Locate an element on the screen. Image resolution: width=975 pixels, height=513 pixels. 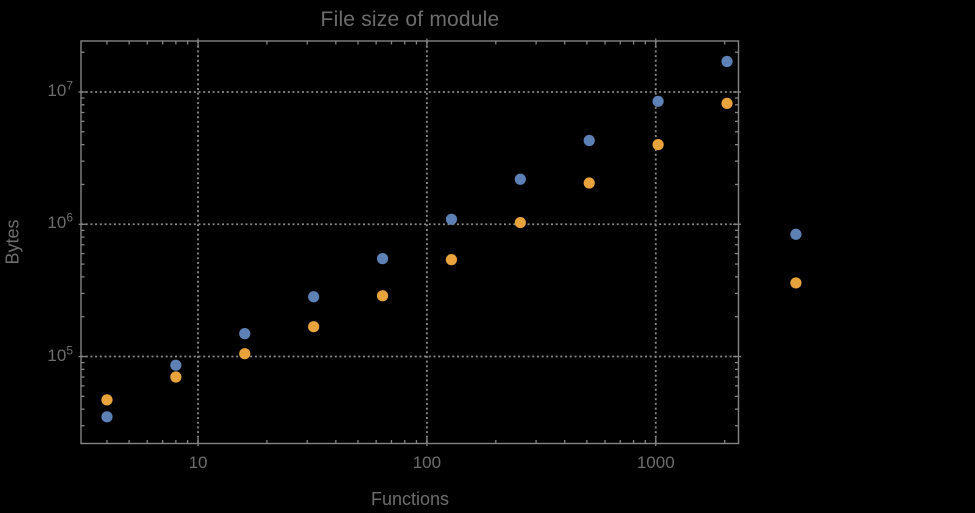
y-tick-label: 10⁶ is located at coordinates (60, 221).